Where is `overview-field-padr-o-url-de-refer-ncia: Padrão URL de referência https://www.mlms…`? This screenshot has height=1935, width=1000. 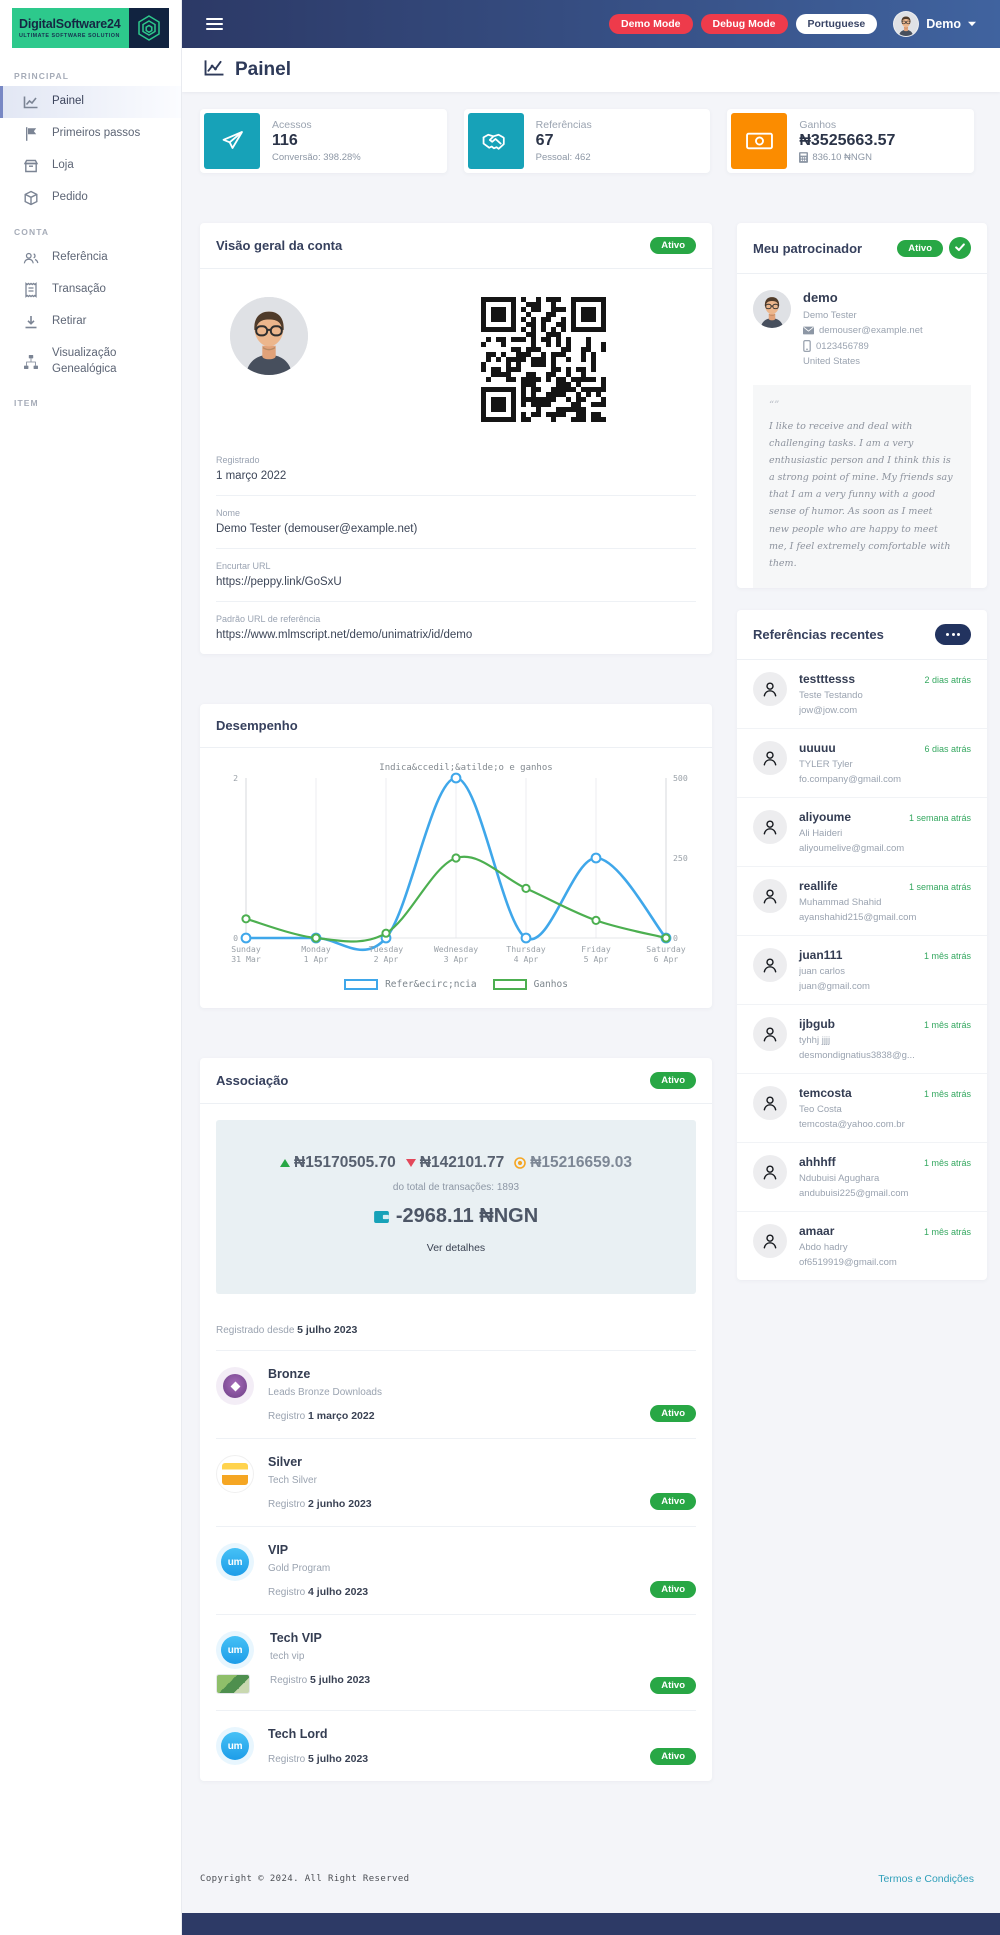
overview-field-padr-o-url-de-refer-ncia: Padrão URL de referência https://www.mlms… is located at coordinates (456, 627).